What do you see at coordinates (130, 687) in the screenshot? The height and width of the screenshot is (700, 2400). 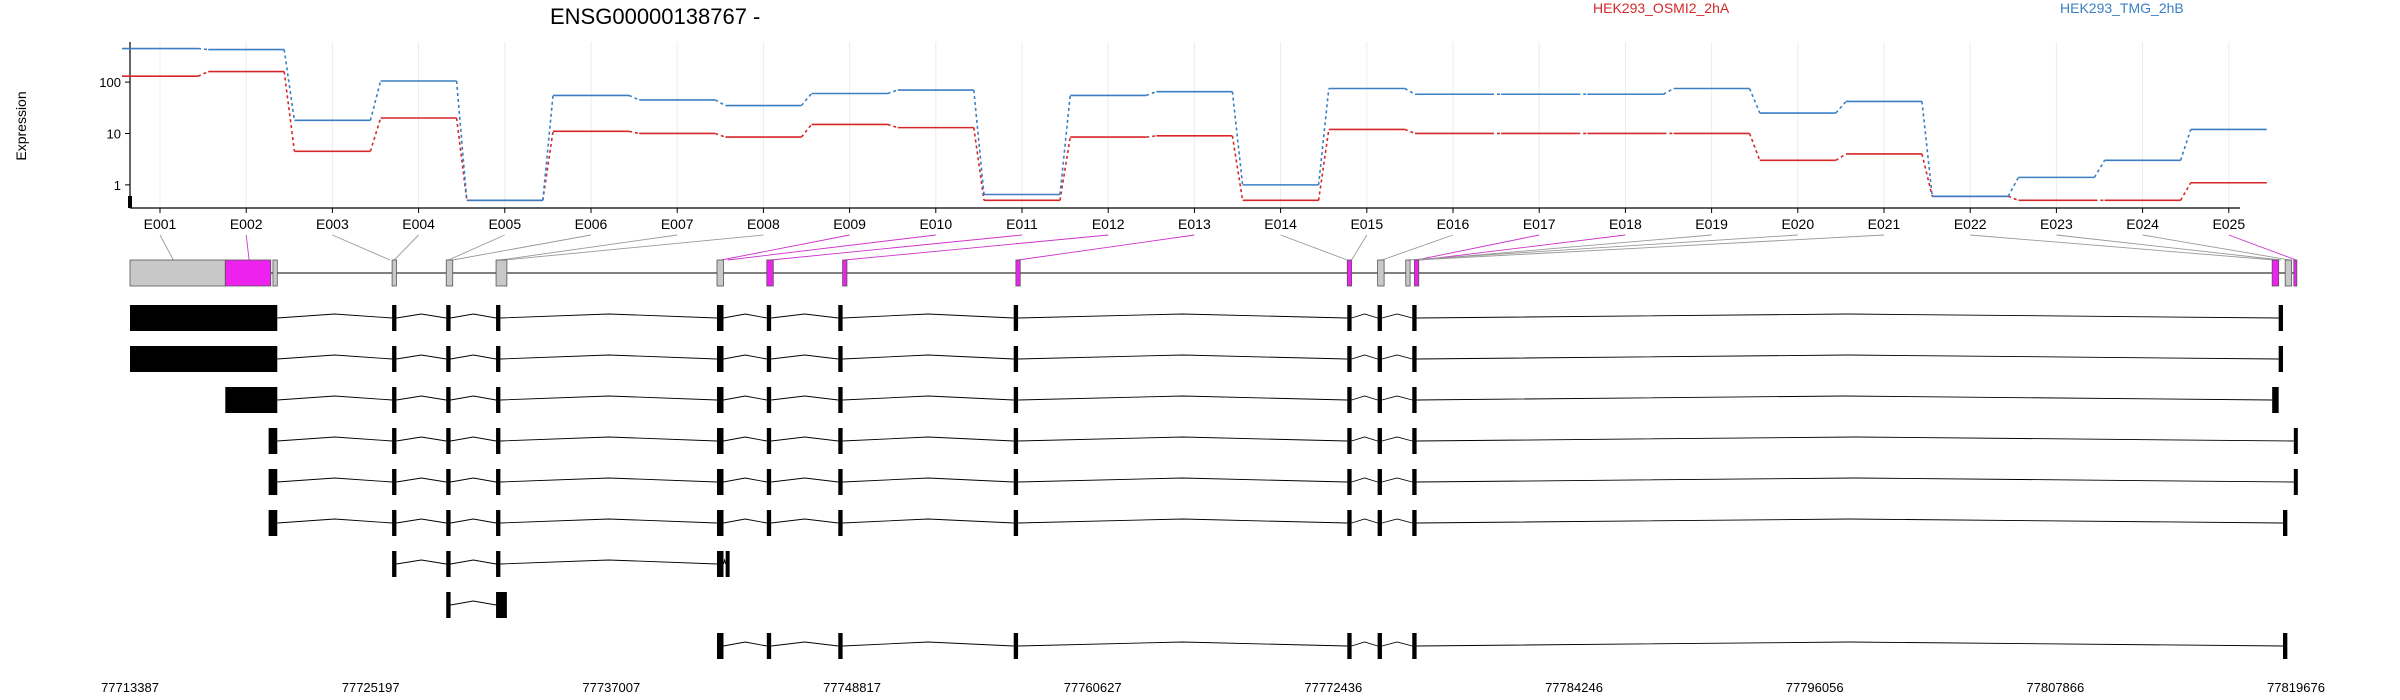 I see `coordinate-label: 77713387` at bounding box center [130, 687].